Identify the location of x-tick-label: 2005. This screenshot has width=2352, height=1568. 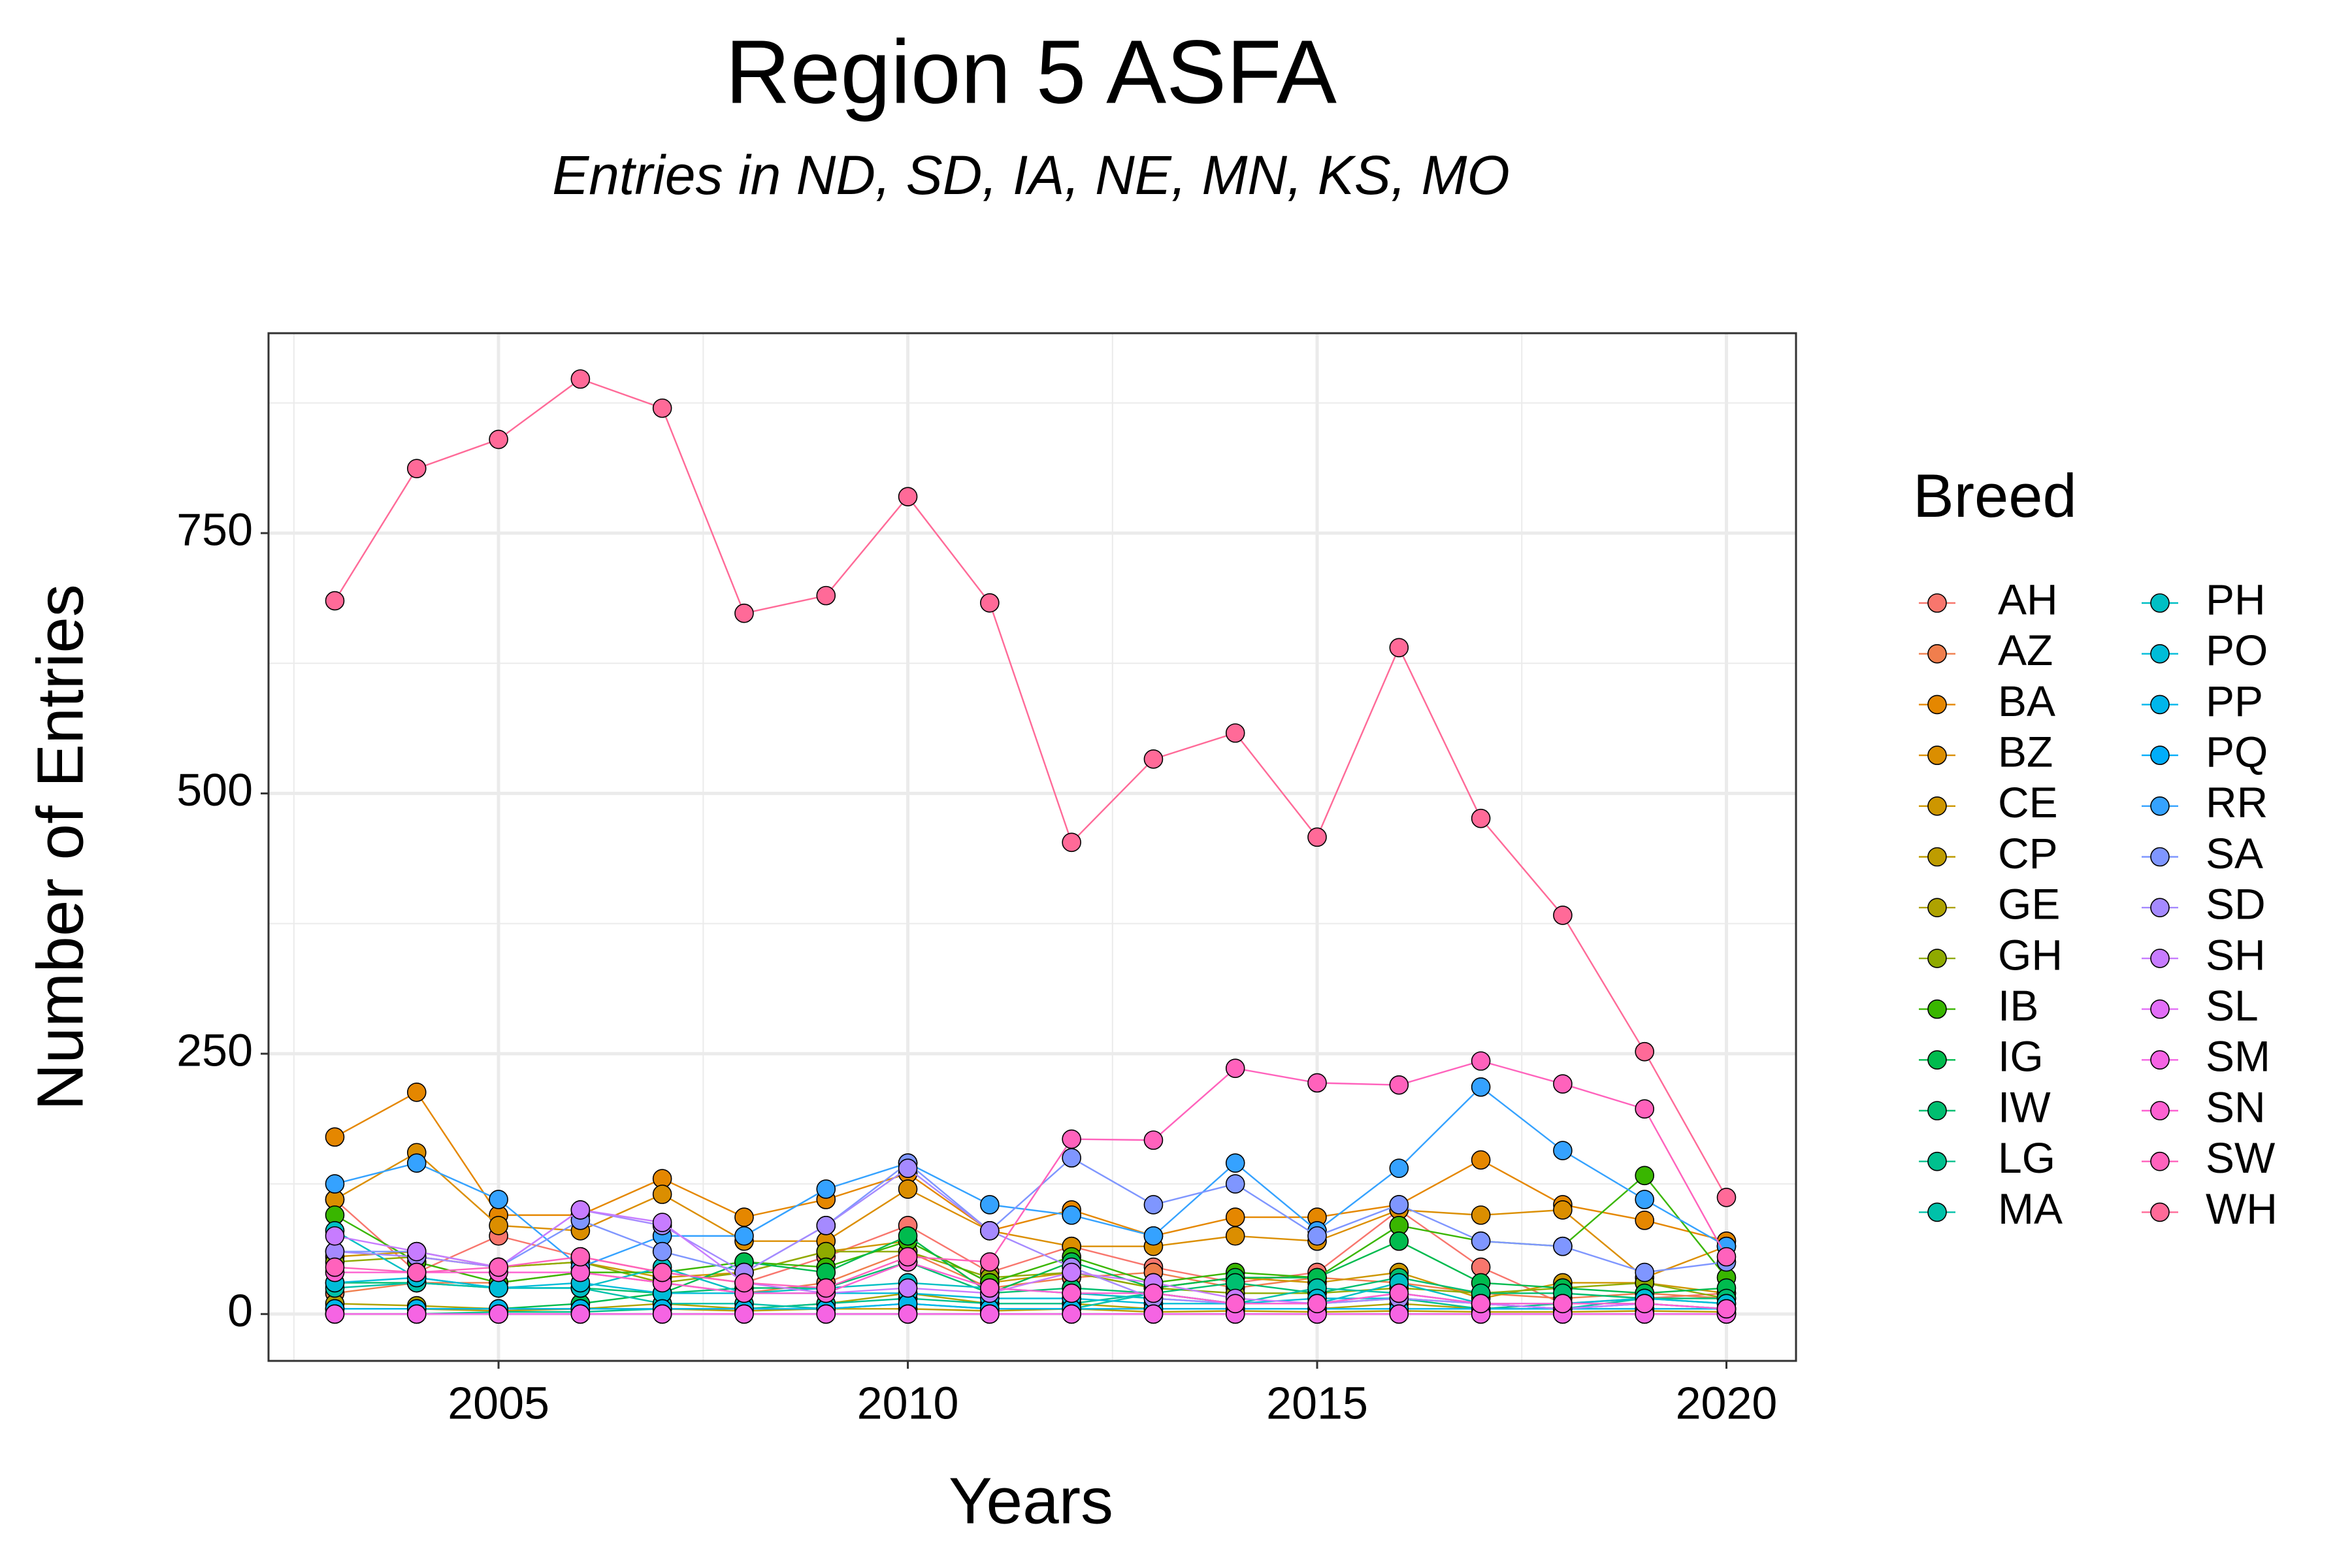
(498, 1402).